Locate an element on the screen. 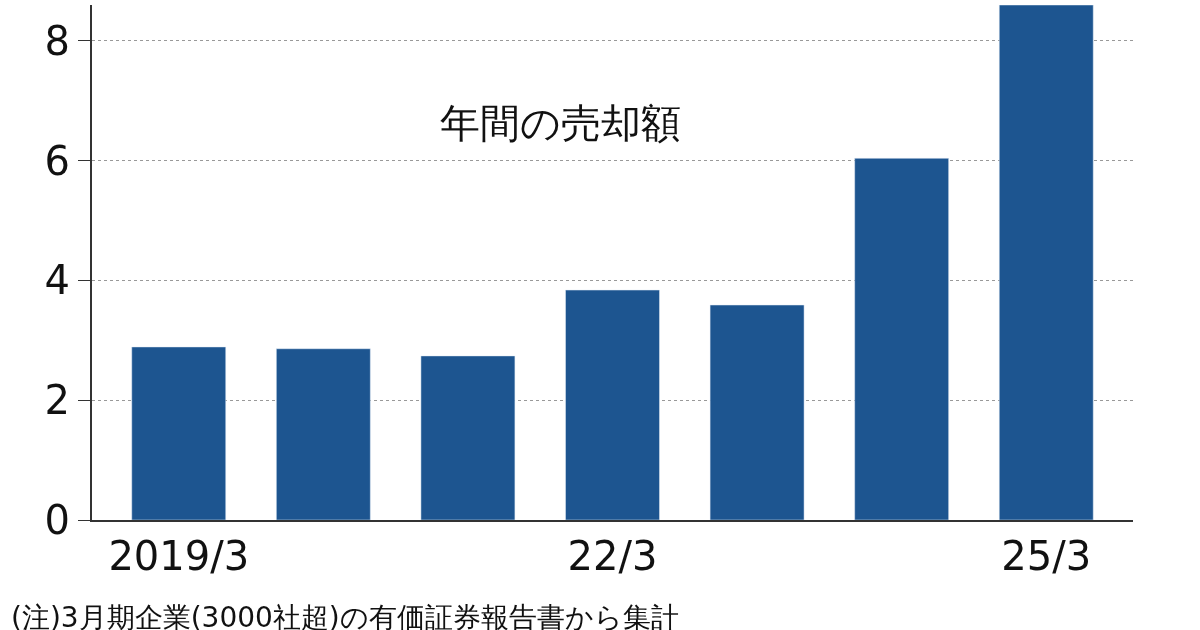 Image resolution: width=1200 pixels, height=630 pixels. text: 年間の売却額 is located at coordinates (560, 123).